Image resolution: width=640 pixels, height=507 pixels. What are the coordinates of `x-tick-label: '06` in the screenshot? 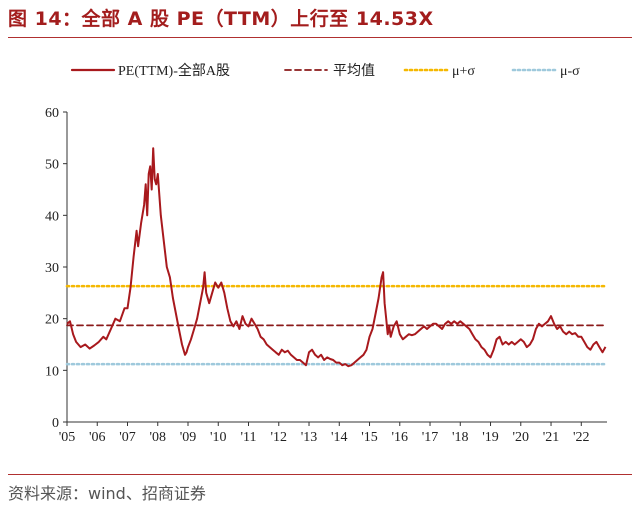 It's located at (97, 437).